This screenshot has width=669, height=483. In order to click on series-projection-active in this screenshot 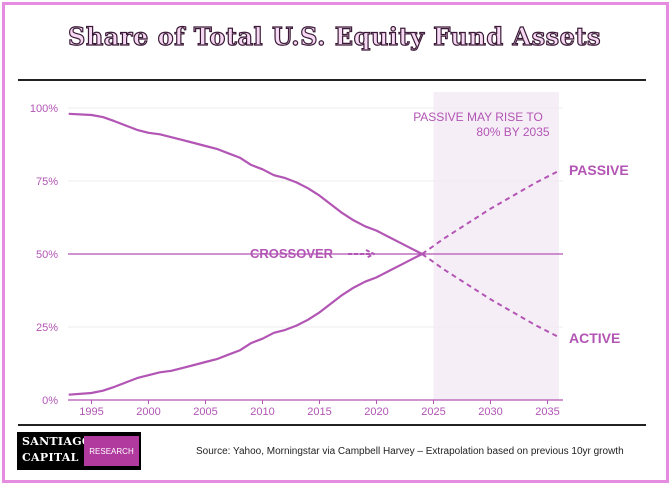, I will do `click(490, 296)`.